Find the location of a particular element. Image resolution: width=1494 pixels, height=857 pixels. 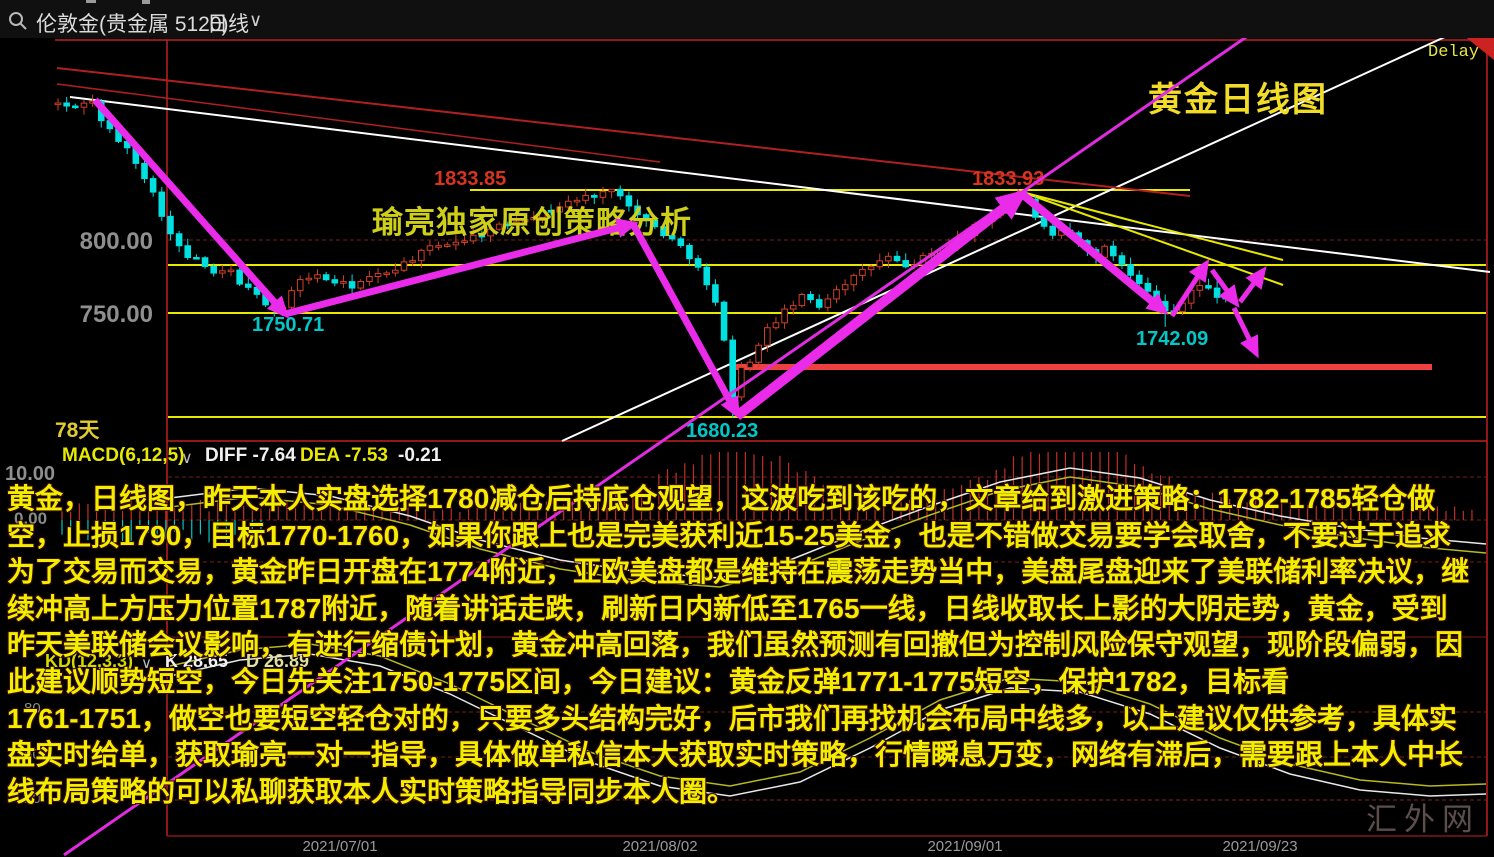

macd-scale-top: 10.00 is located at coordinates (30, 474).